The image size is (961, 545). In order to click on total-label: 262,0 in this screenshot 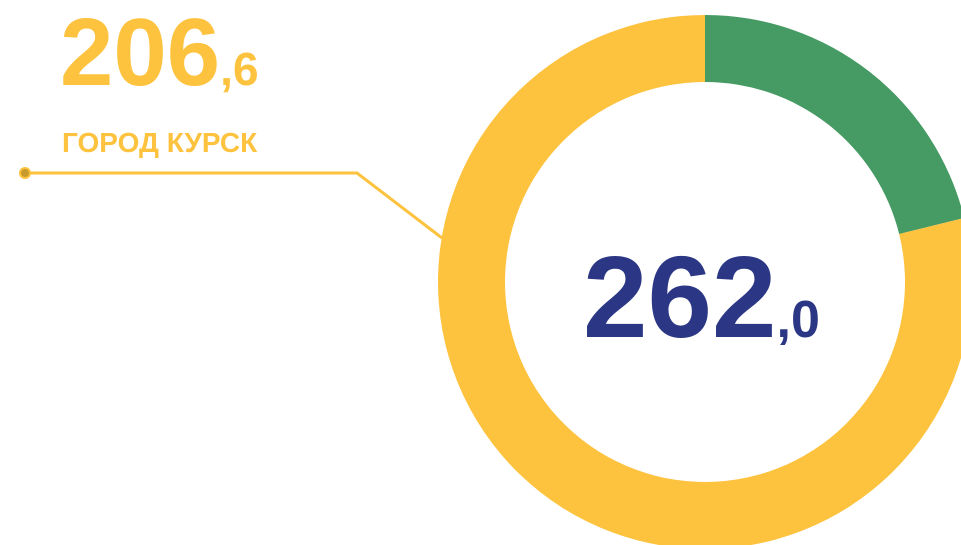, I will do `click(701, 297)`.